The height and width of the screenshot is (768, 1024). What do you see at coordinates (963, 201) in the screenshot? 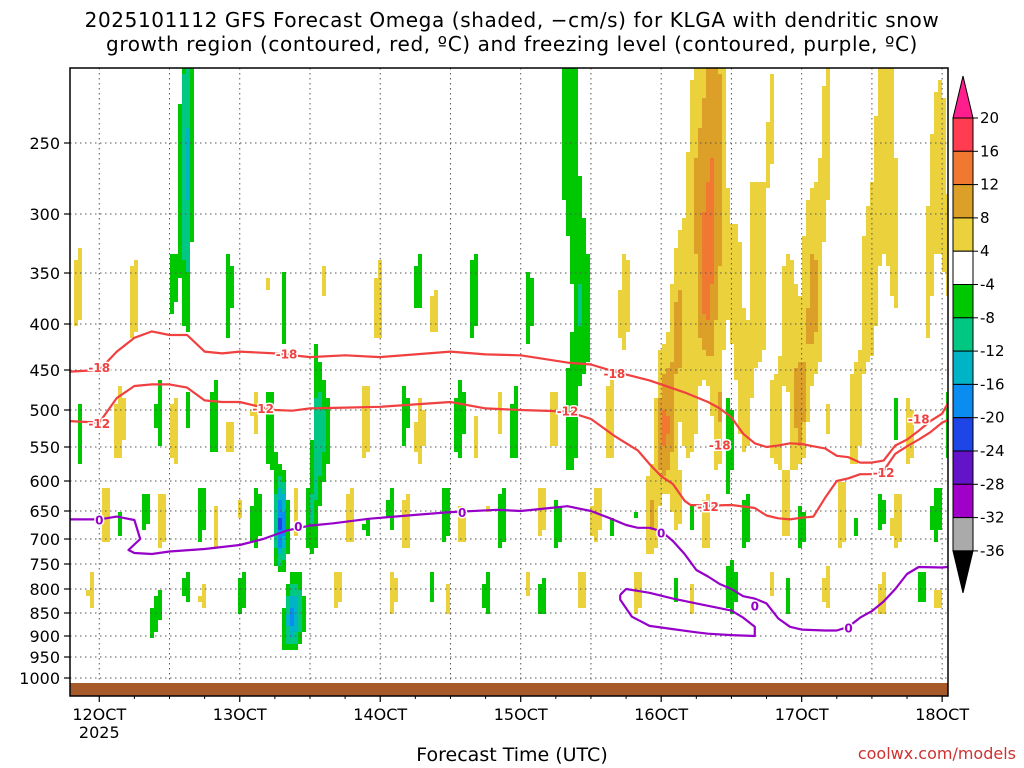
I see `colorbar-band` at bounding box center [963, 201].